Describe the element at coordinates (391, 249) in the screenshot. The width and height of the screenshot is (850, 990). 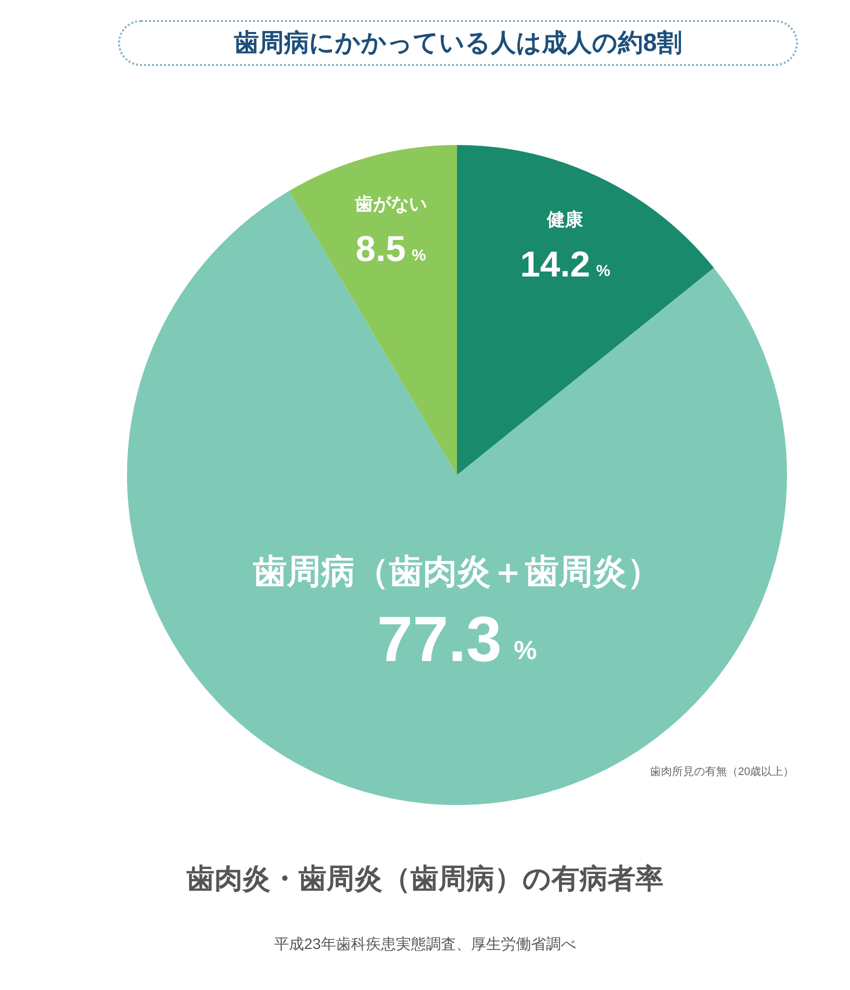
I see `data-label: 8.5%` at that location.